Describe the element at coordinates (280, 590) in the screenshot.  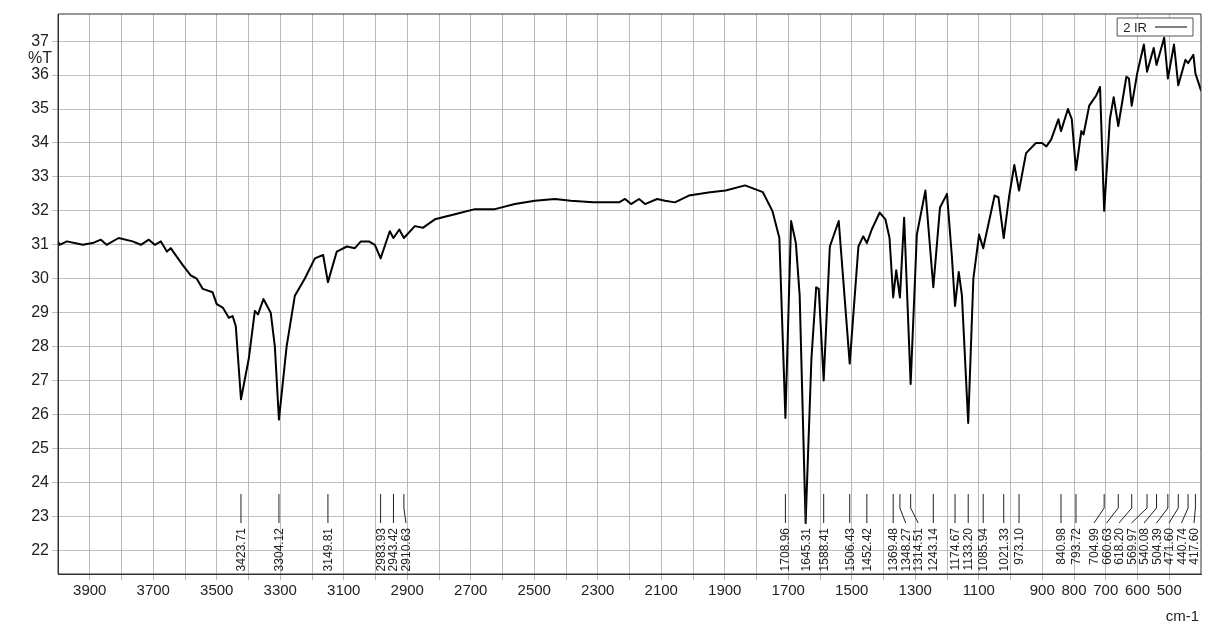
I see `x-tick-label: 3300` at that location.